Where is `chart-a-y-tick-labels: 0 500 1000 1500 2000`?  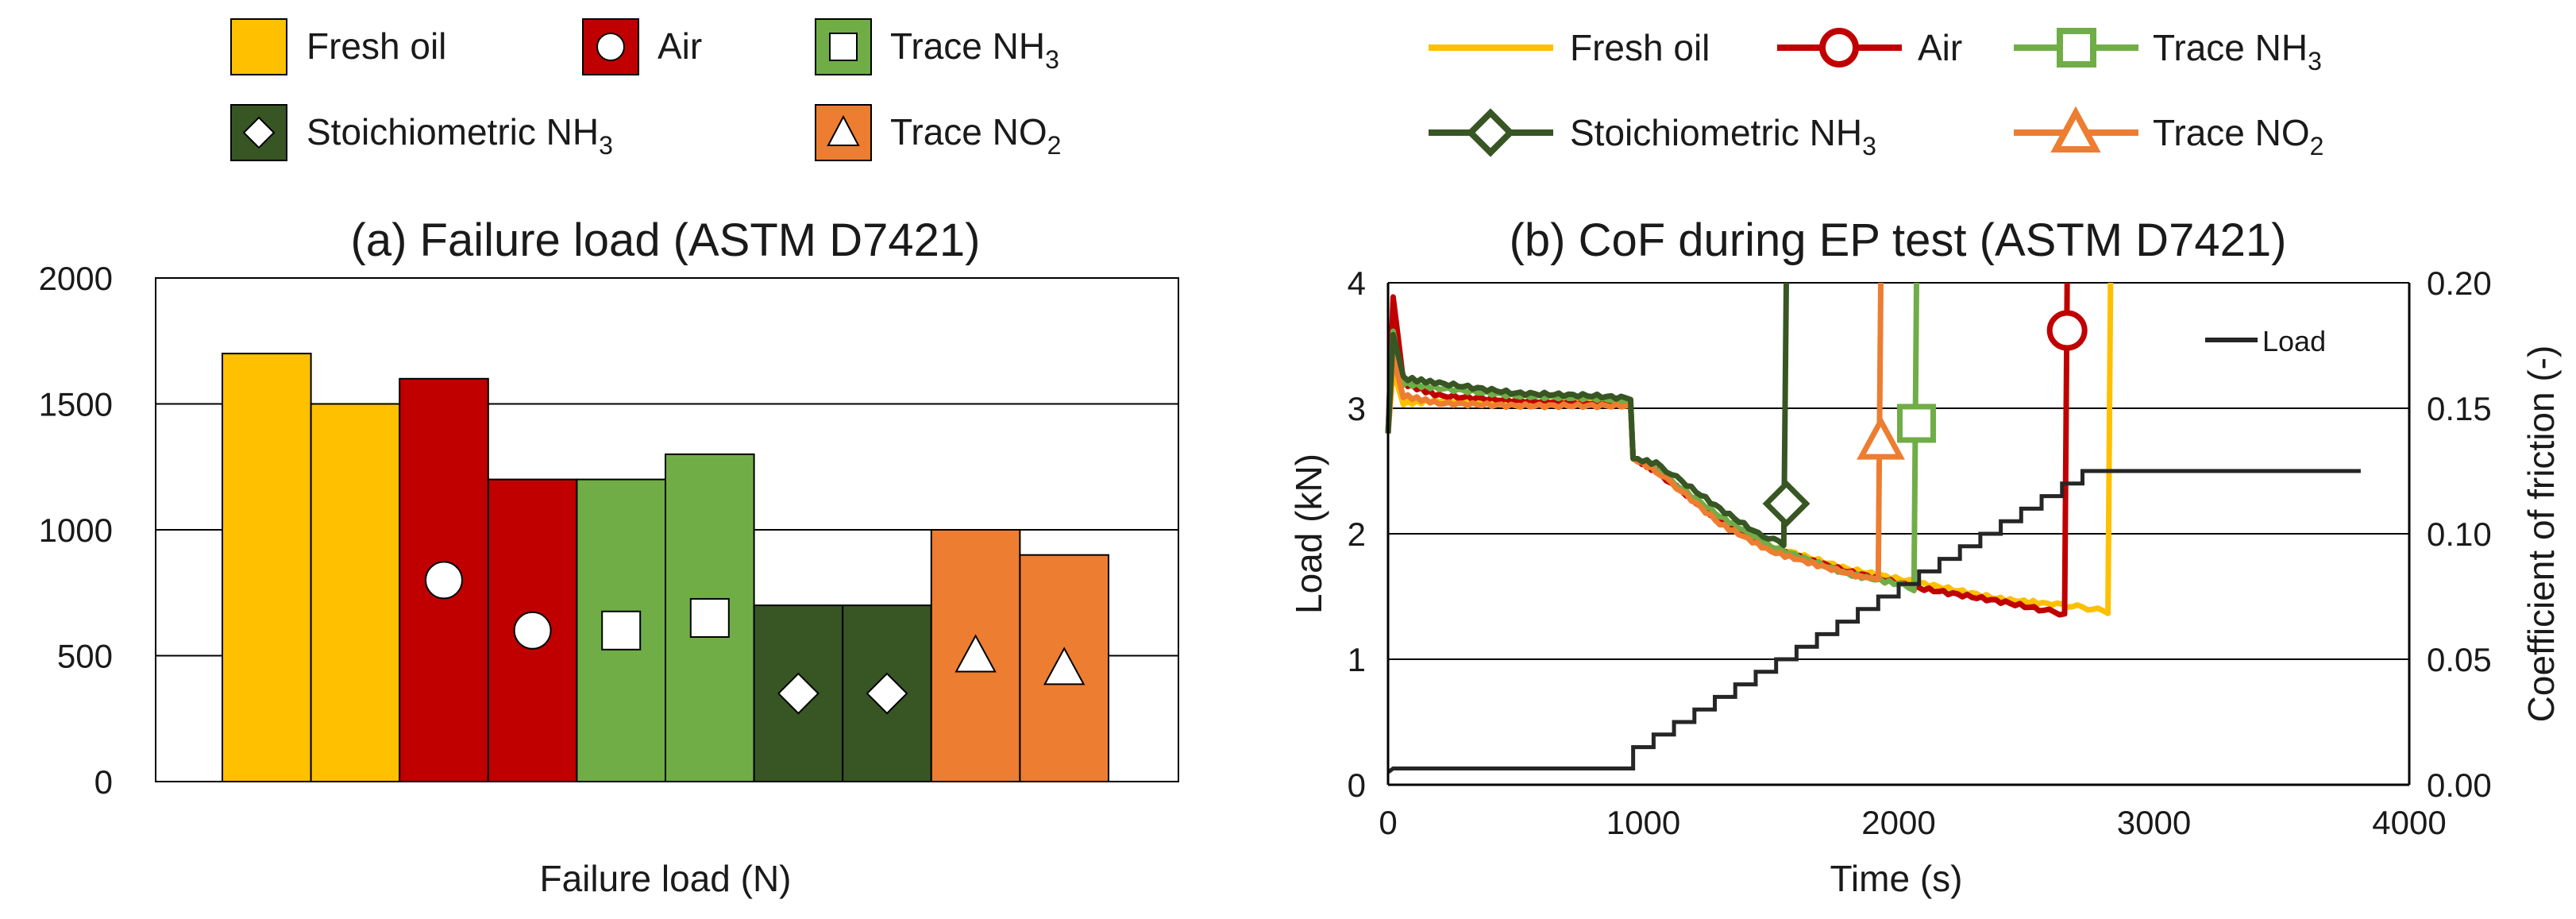 chart-a-y-tick-labels: 0 500 1000 1500 2000 is located at coordinates (76, 530).